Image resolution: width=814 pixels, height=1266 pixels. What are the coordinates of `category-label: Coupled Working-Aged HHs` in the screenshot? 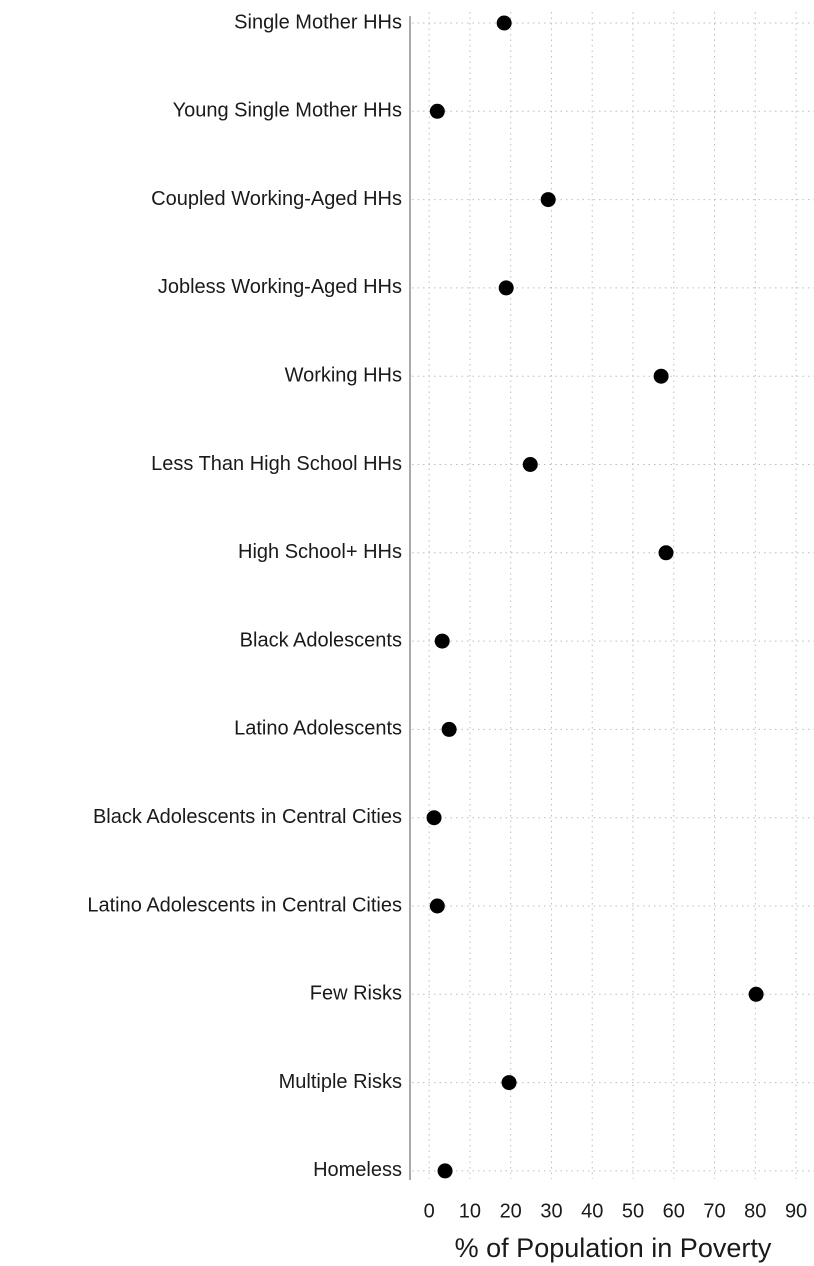 It's located at (276, 199).